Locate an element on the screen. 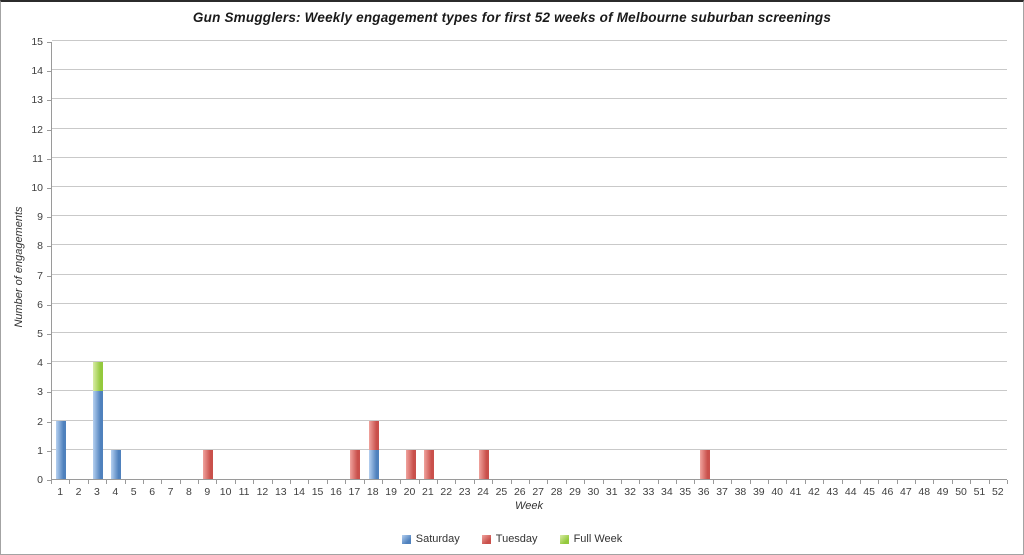 Image resolution: width=1024 pixels, height=555 pixels. x-tick-label: 1 is located at coordinates (60, 492).